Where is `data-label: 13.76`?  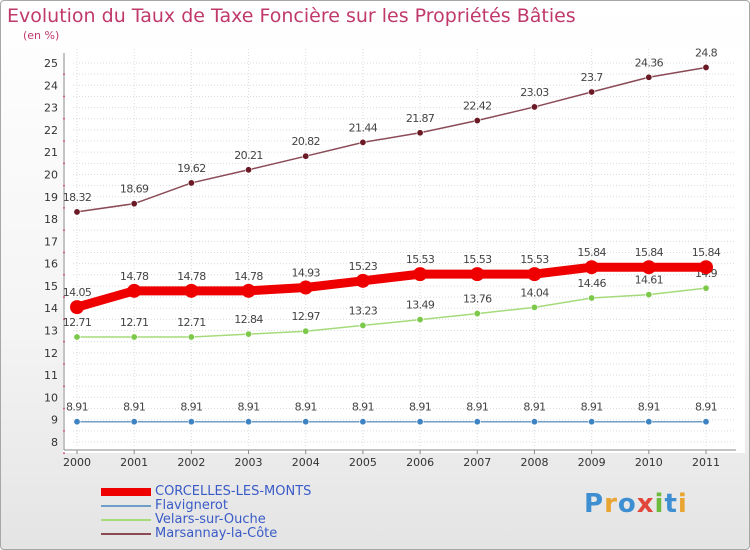
data-label: 13.76 is located at coordinates (477, 299).